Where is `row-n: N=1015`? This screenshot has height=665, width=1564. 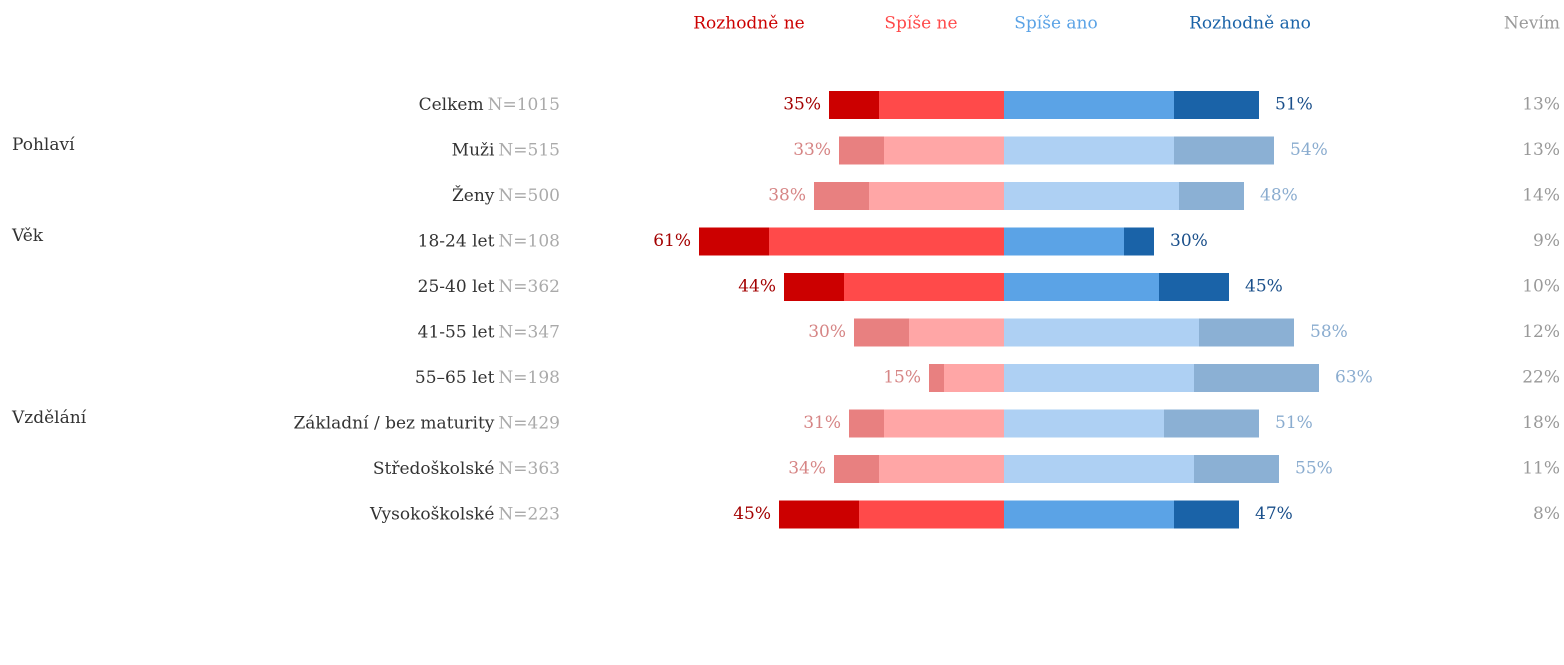
row-n: N=1015 is located at coordinates (524, 105).